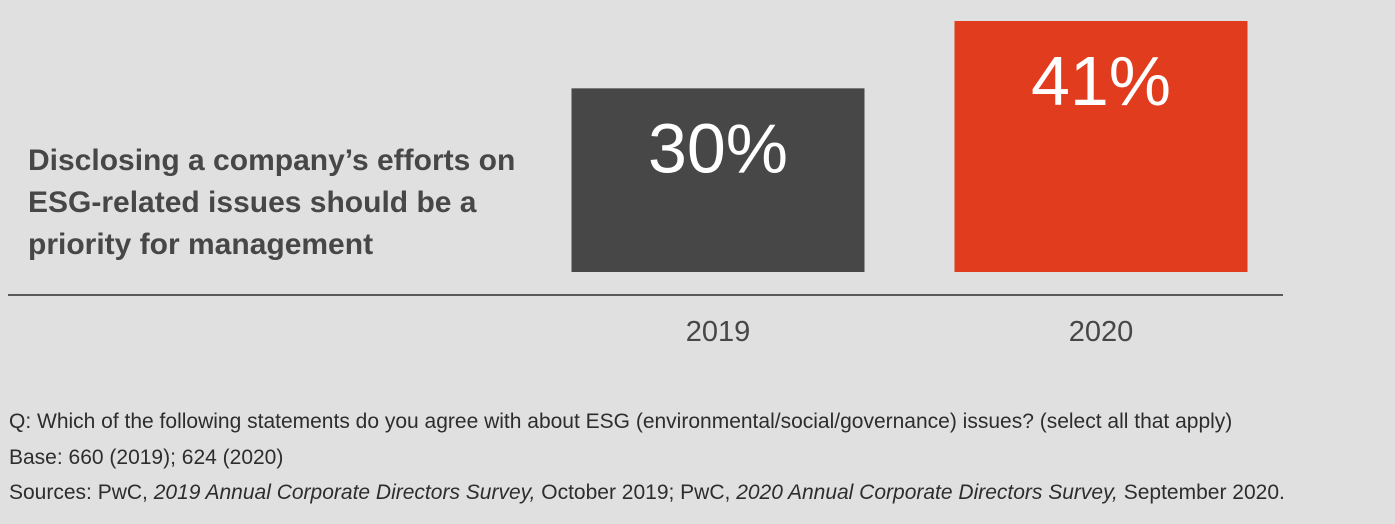 The height and width of the screenshot is (524, 1395). I want to click on bar-2020, so click(1101, 146).